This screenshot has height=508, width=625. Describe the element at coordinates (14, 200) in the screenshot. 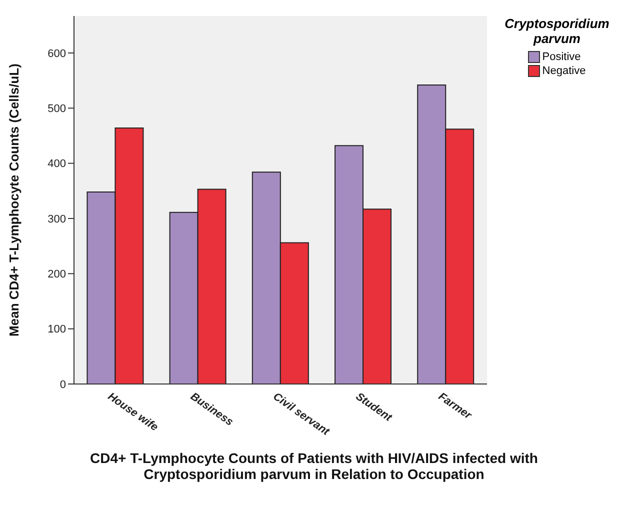

I see `y-axis-title: Mean CD4+ T-Lymphocyte Counts (Cells/uL)` at that location.